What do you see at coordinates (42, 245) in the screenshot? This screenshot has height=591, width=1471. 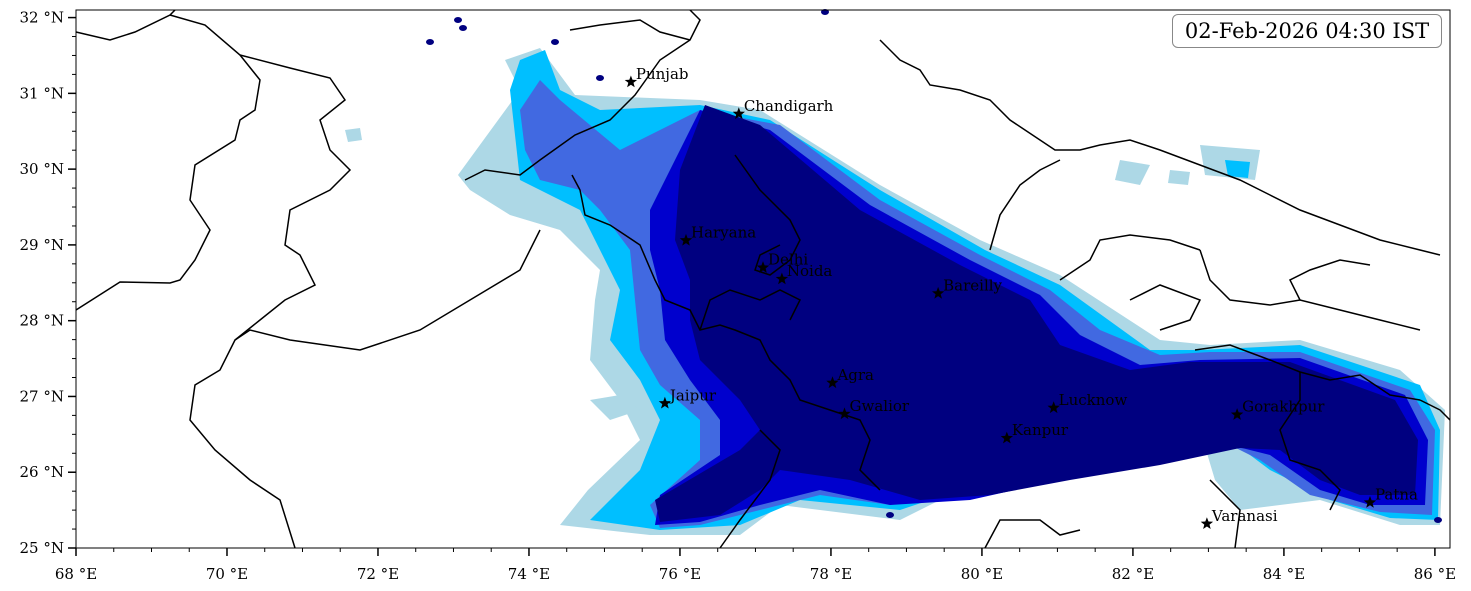 I see `y-tick-label: 29 °N` at bounding box center [42, 245].